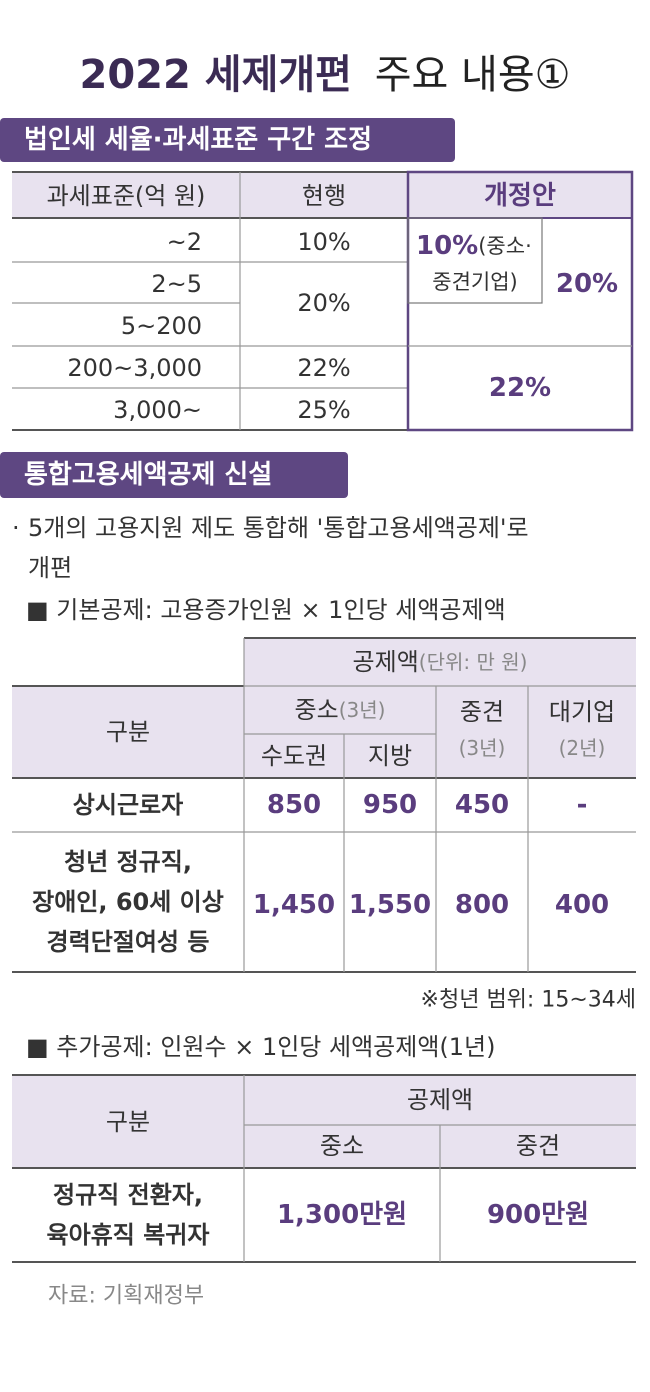 The image size is (650, 1392). What do you see at coordinates (134, 368) in the screenshot?
I see `bracket: 200~3,000` at bounding box center [134, 368].